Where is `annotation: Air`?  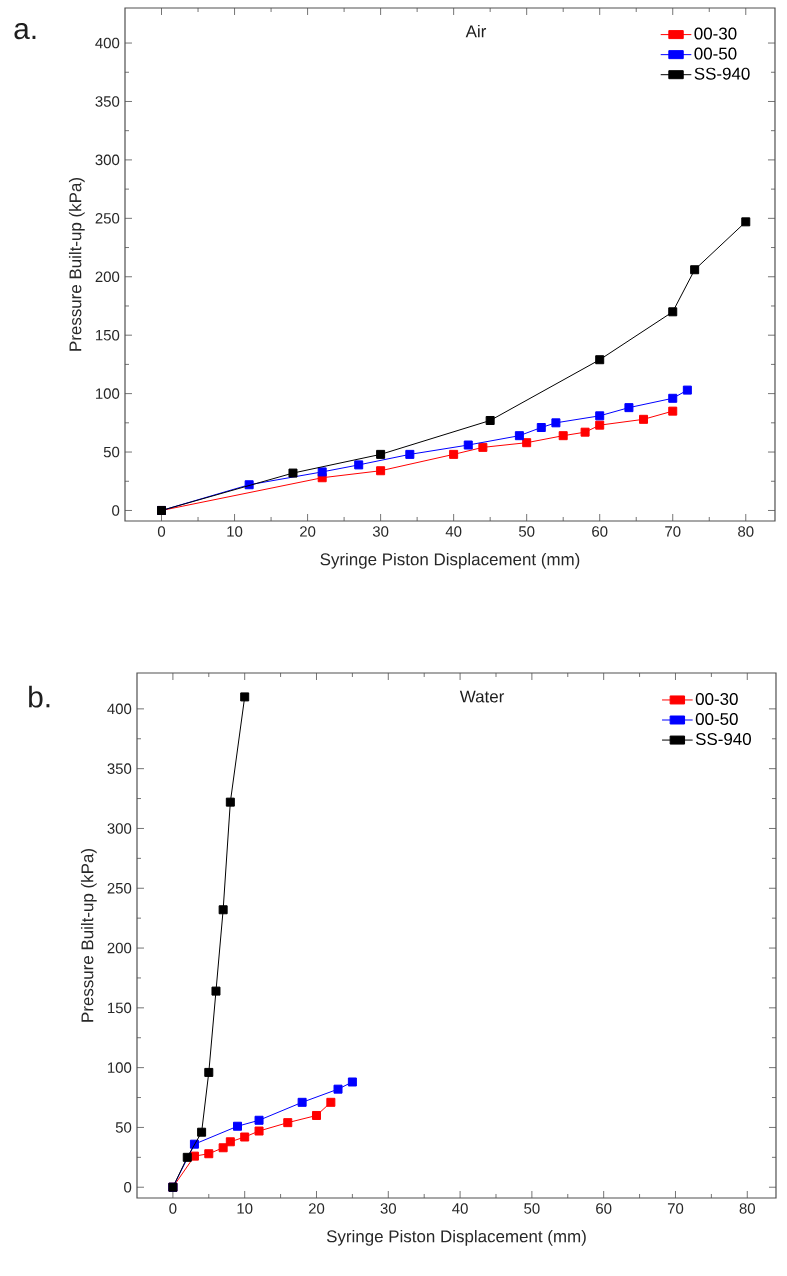 annotation: Air is located at coordinates (476, 31).